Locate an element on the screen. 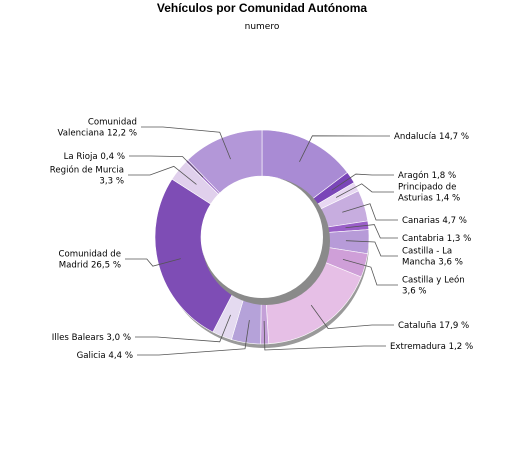  leader-line-canarias is located at coordinates (370, 212).